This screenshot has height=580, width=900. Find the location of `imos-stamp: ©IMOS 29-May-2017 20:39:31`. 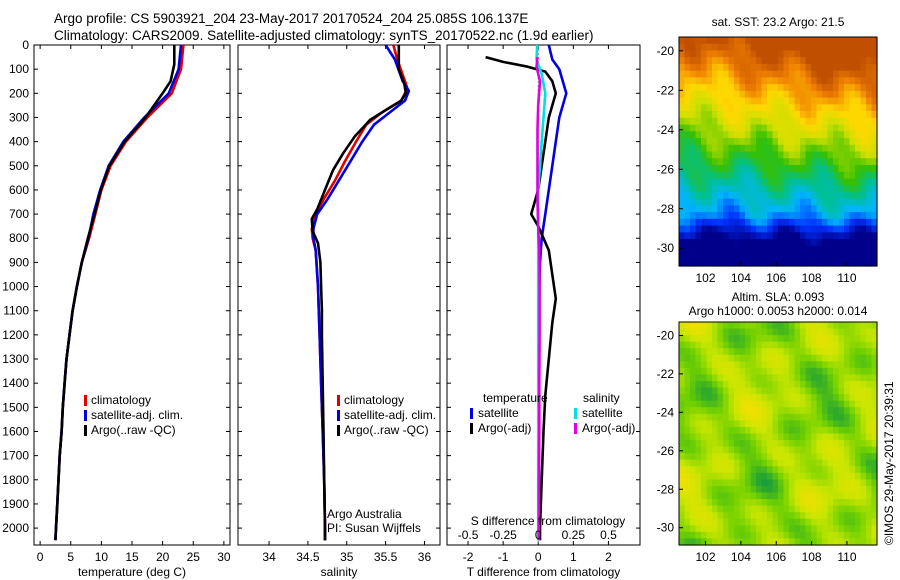

imos-stamp: ©IMOS 29-May-2017 20:39:31 is located at coordinates (889, 463).